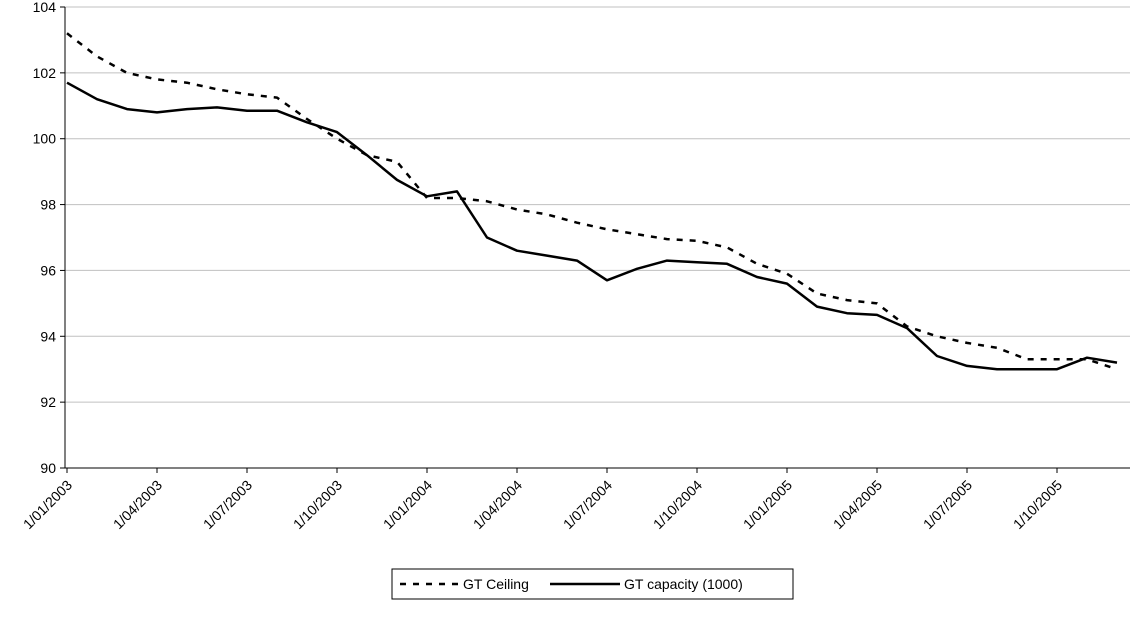  Describe the element at coordinates (1038, 505) in the screenshot. I see `x-tick-label: 1/10/2005` at that location.